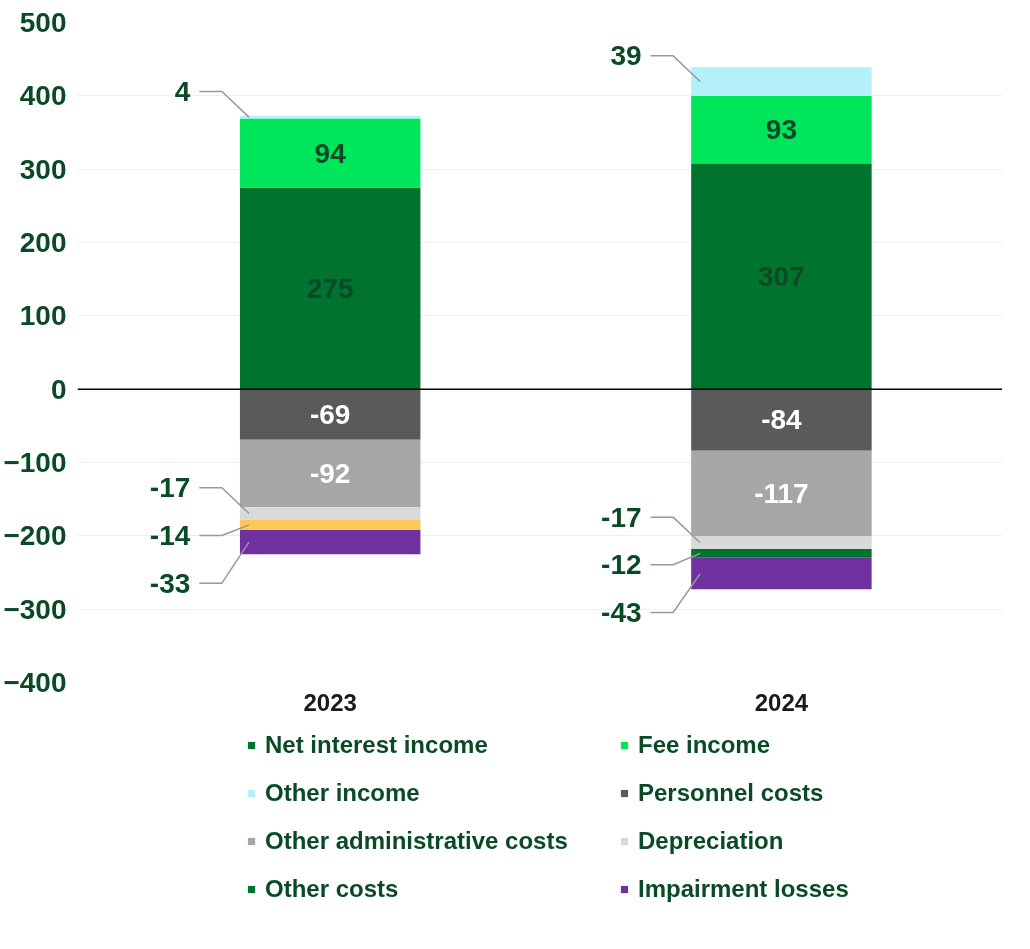  I want to click on x-tick-label: 2024, so click(781, 702).